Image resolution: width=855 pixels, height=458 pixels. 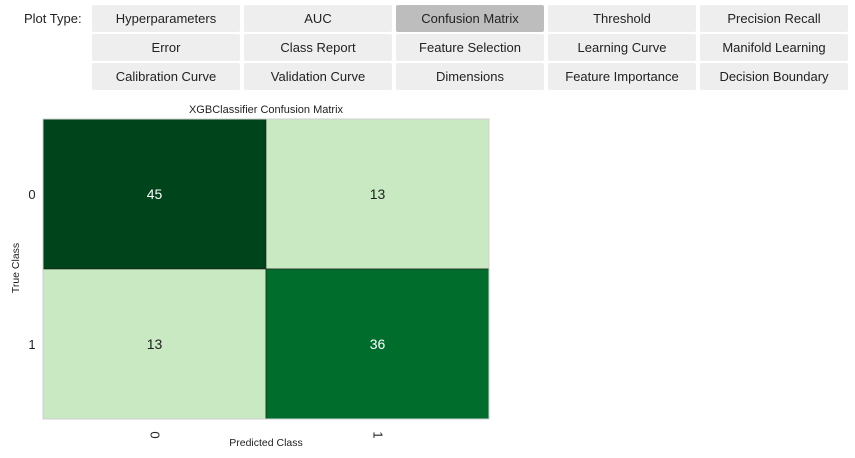 I want to click on plot-type-button-dimensions: Dimensions, so click(x=470, y=76).